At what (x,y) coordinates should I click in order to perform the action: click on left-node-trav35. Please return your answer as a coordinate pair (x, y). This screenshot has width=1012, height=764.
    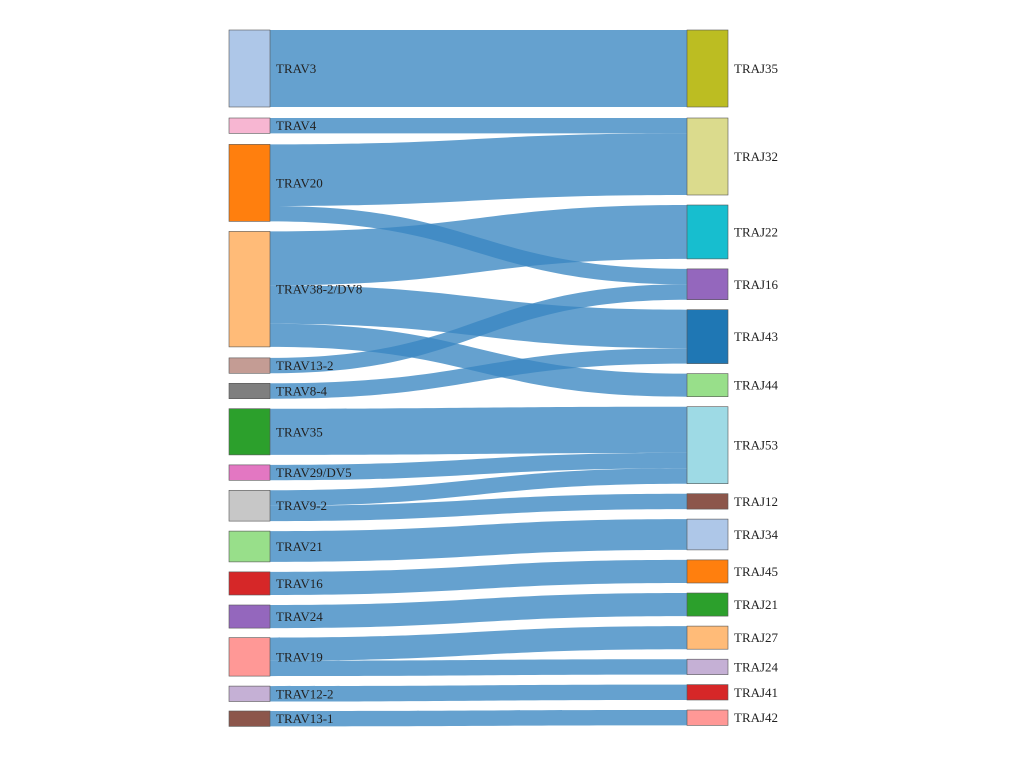
    Looking at the image, I should click on (249, 432).